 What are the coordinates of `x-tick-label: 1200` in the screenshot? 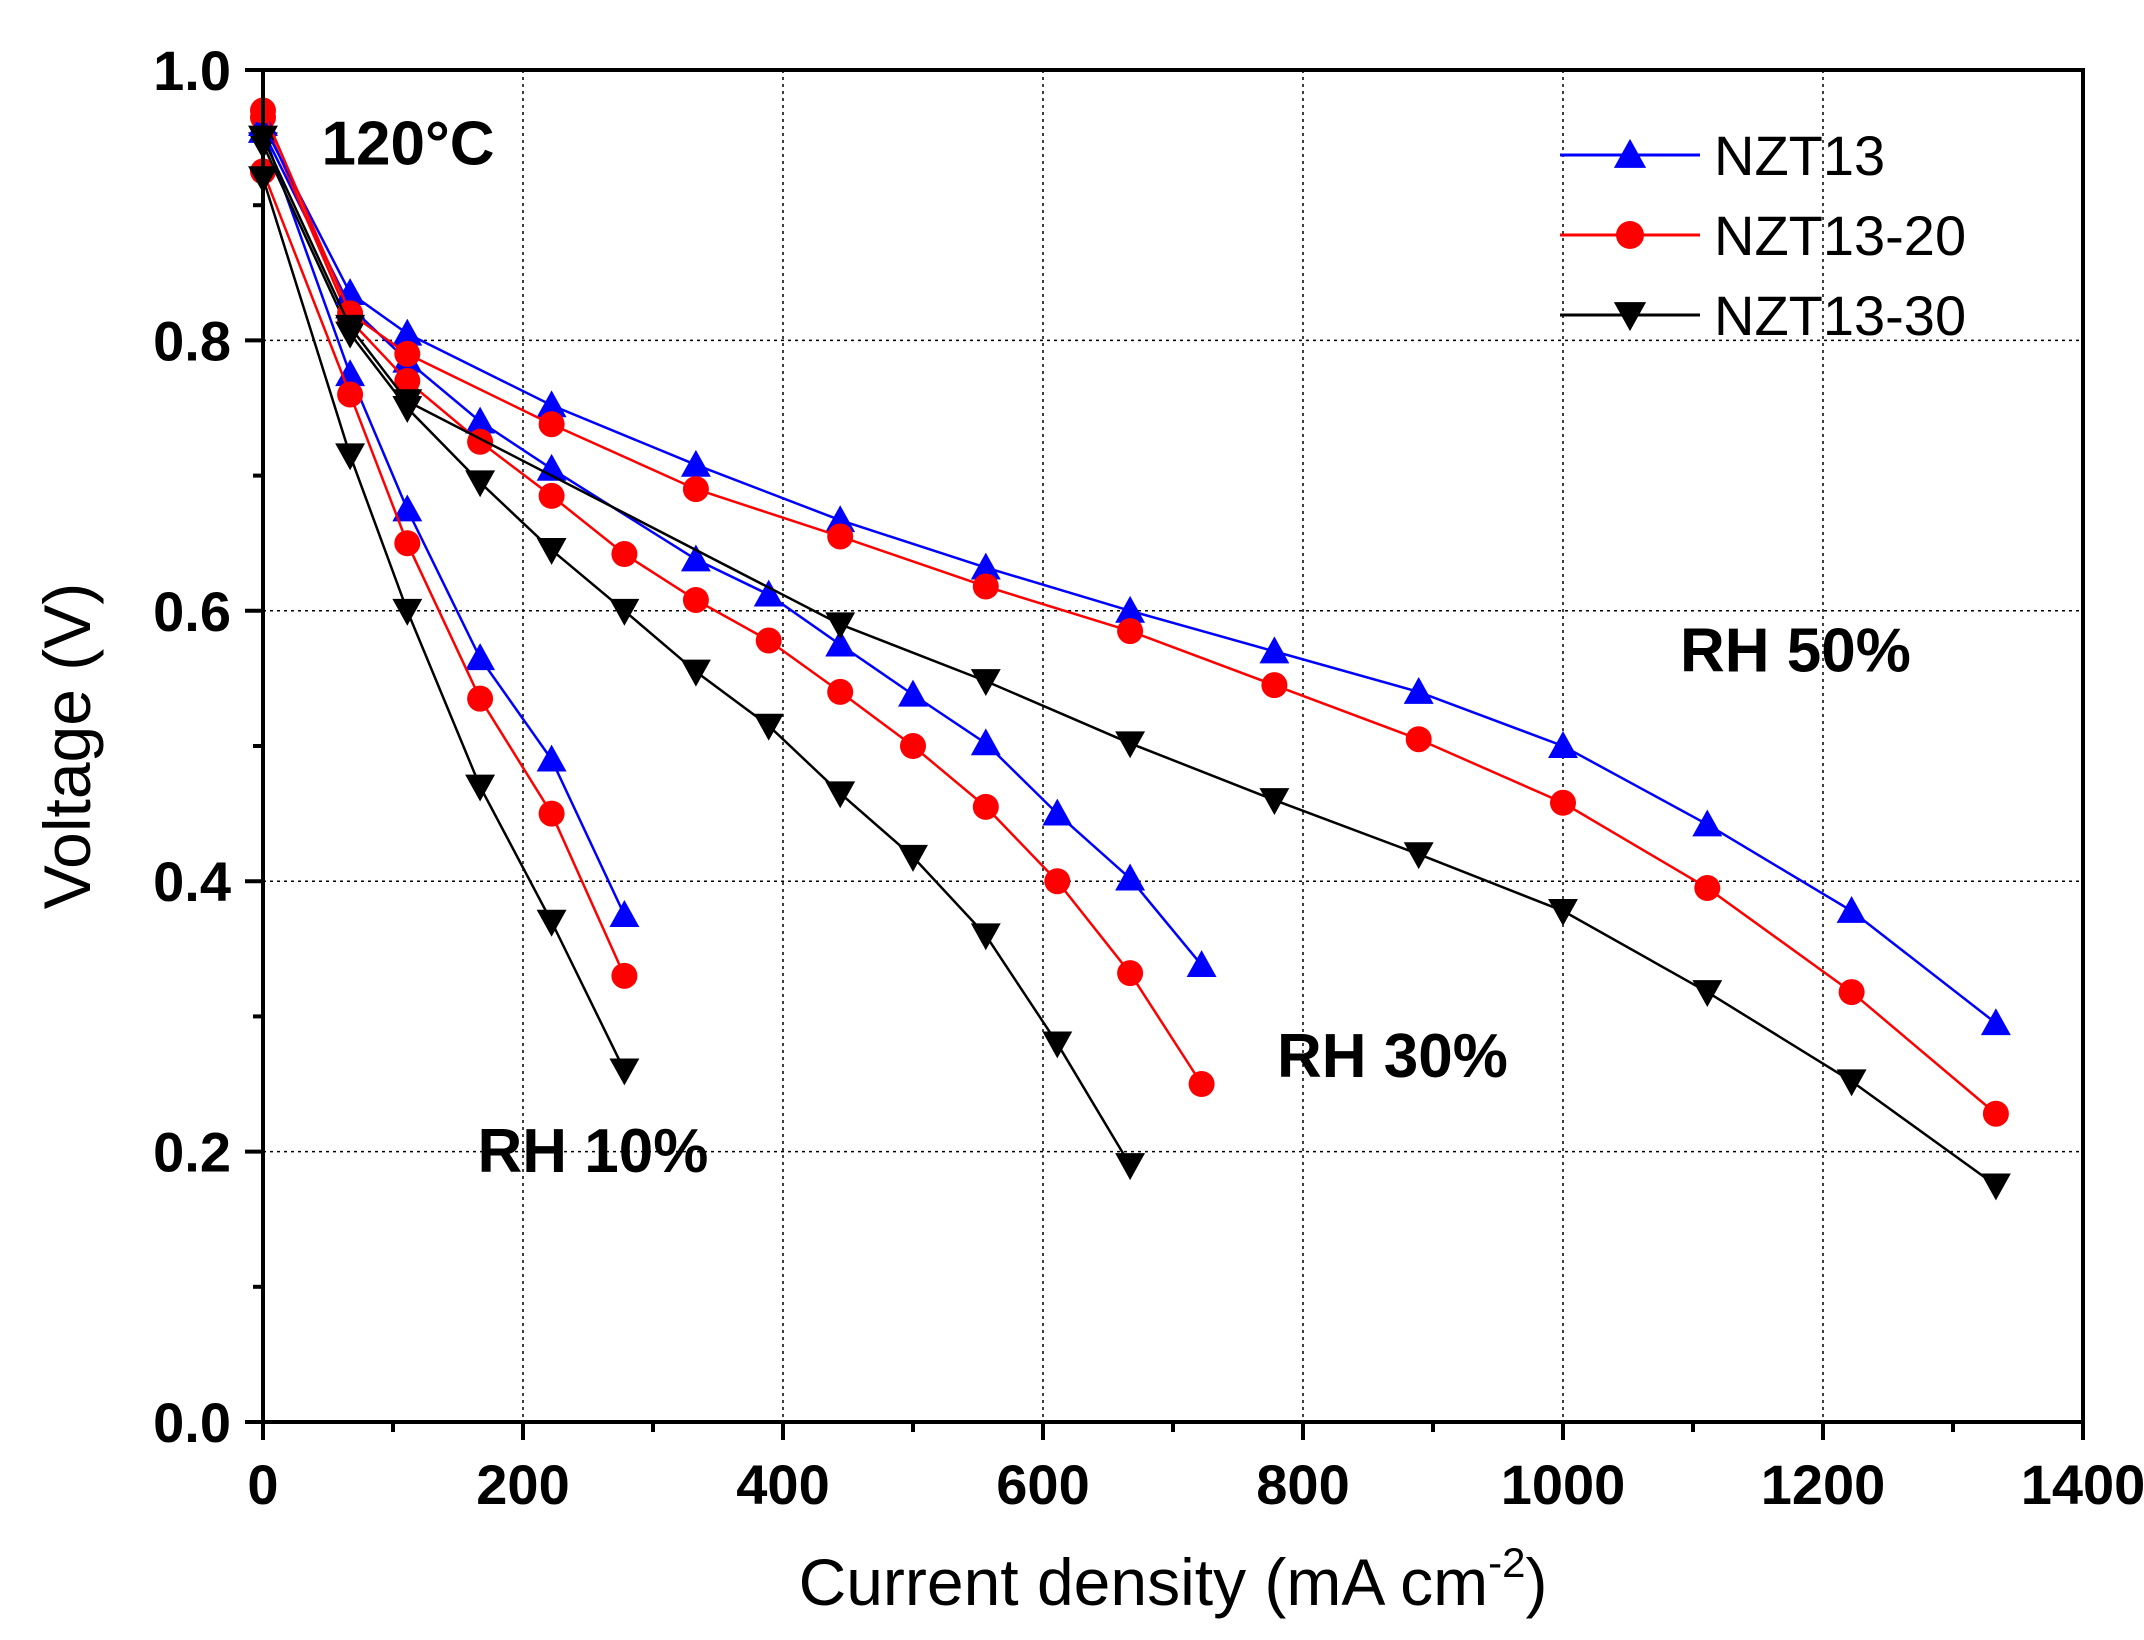 It's located at (1823, 1484).